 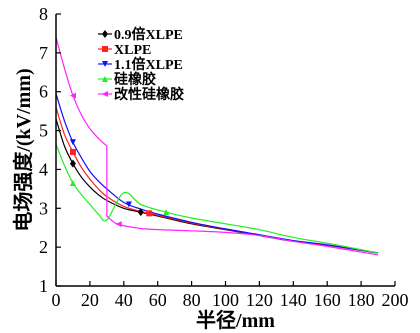 I want to click on y-tick-label: 8, so click(x=43, y=14).